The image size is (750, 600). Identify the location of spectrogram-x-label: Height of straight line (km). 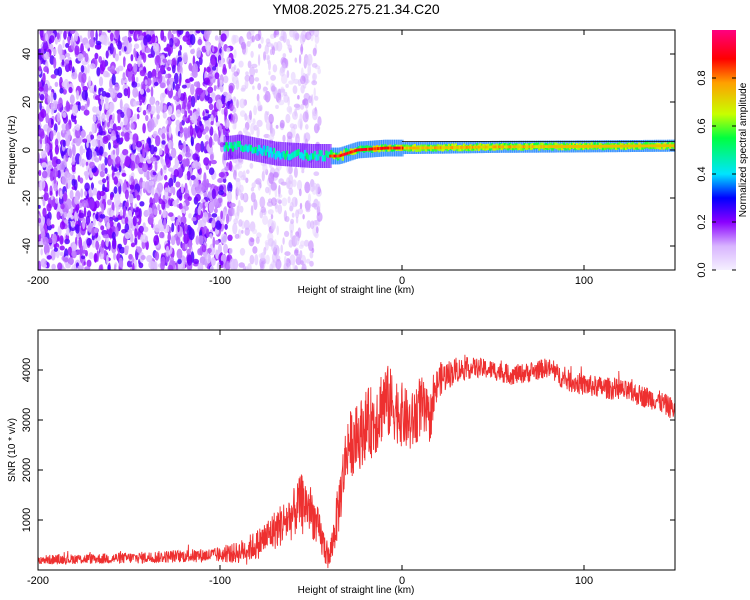
(356, 290).